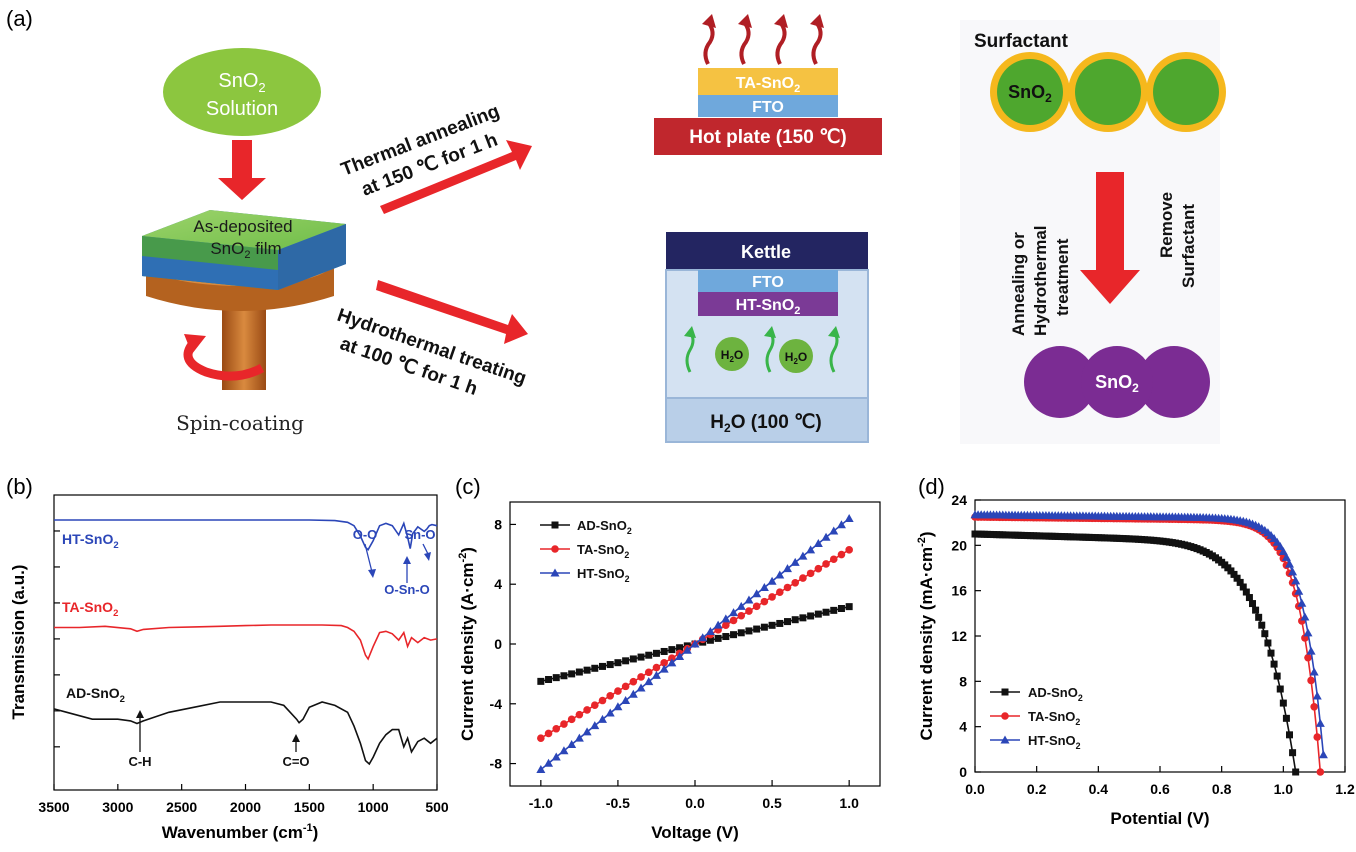 Image resolution: width=1356 pixels, height=852 pixels. Describe the element at coordinates (181, 807) in the screenshot. I see `x-tick-label: 2500` at that location.